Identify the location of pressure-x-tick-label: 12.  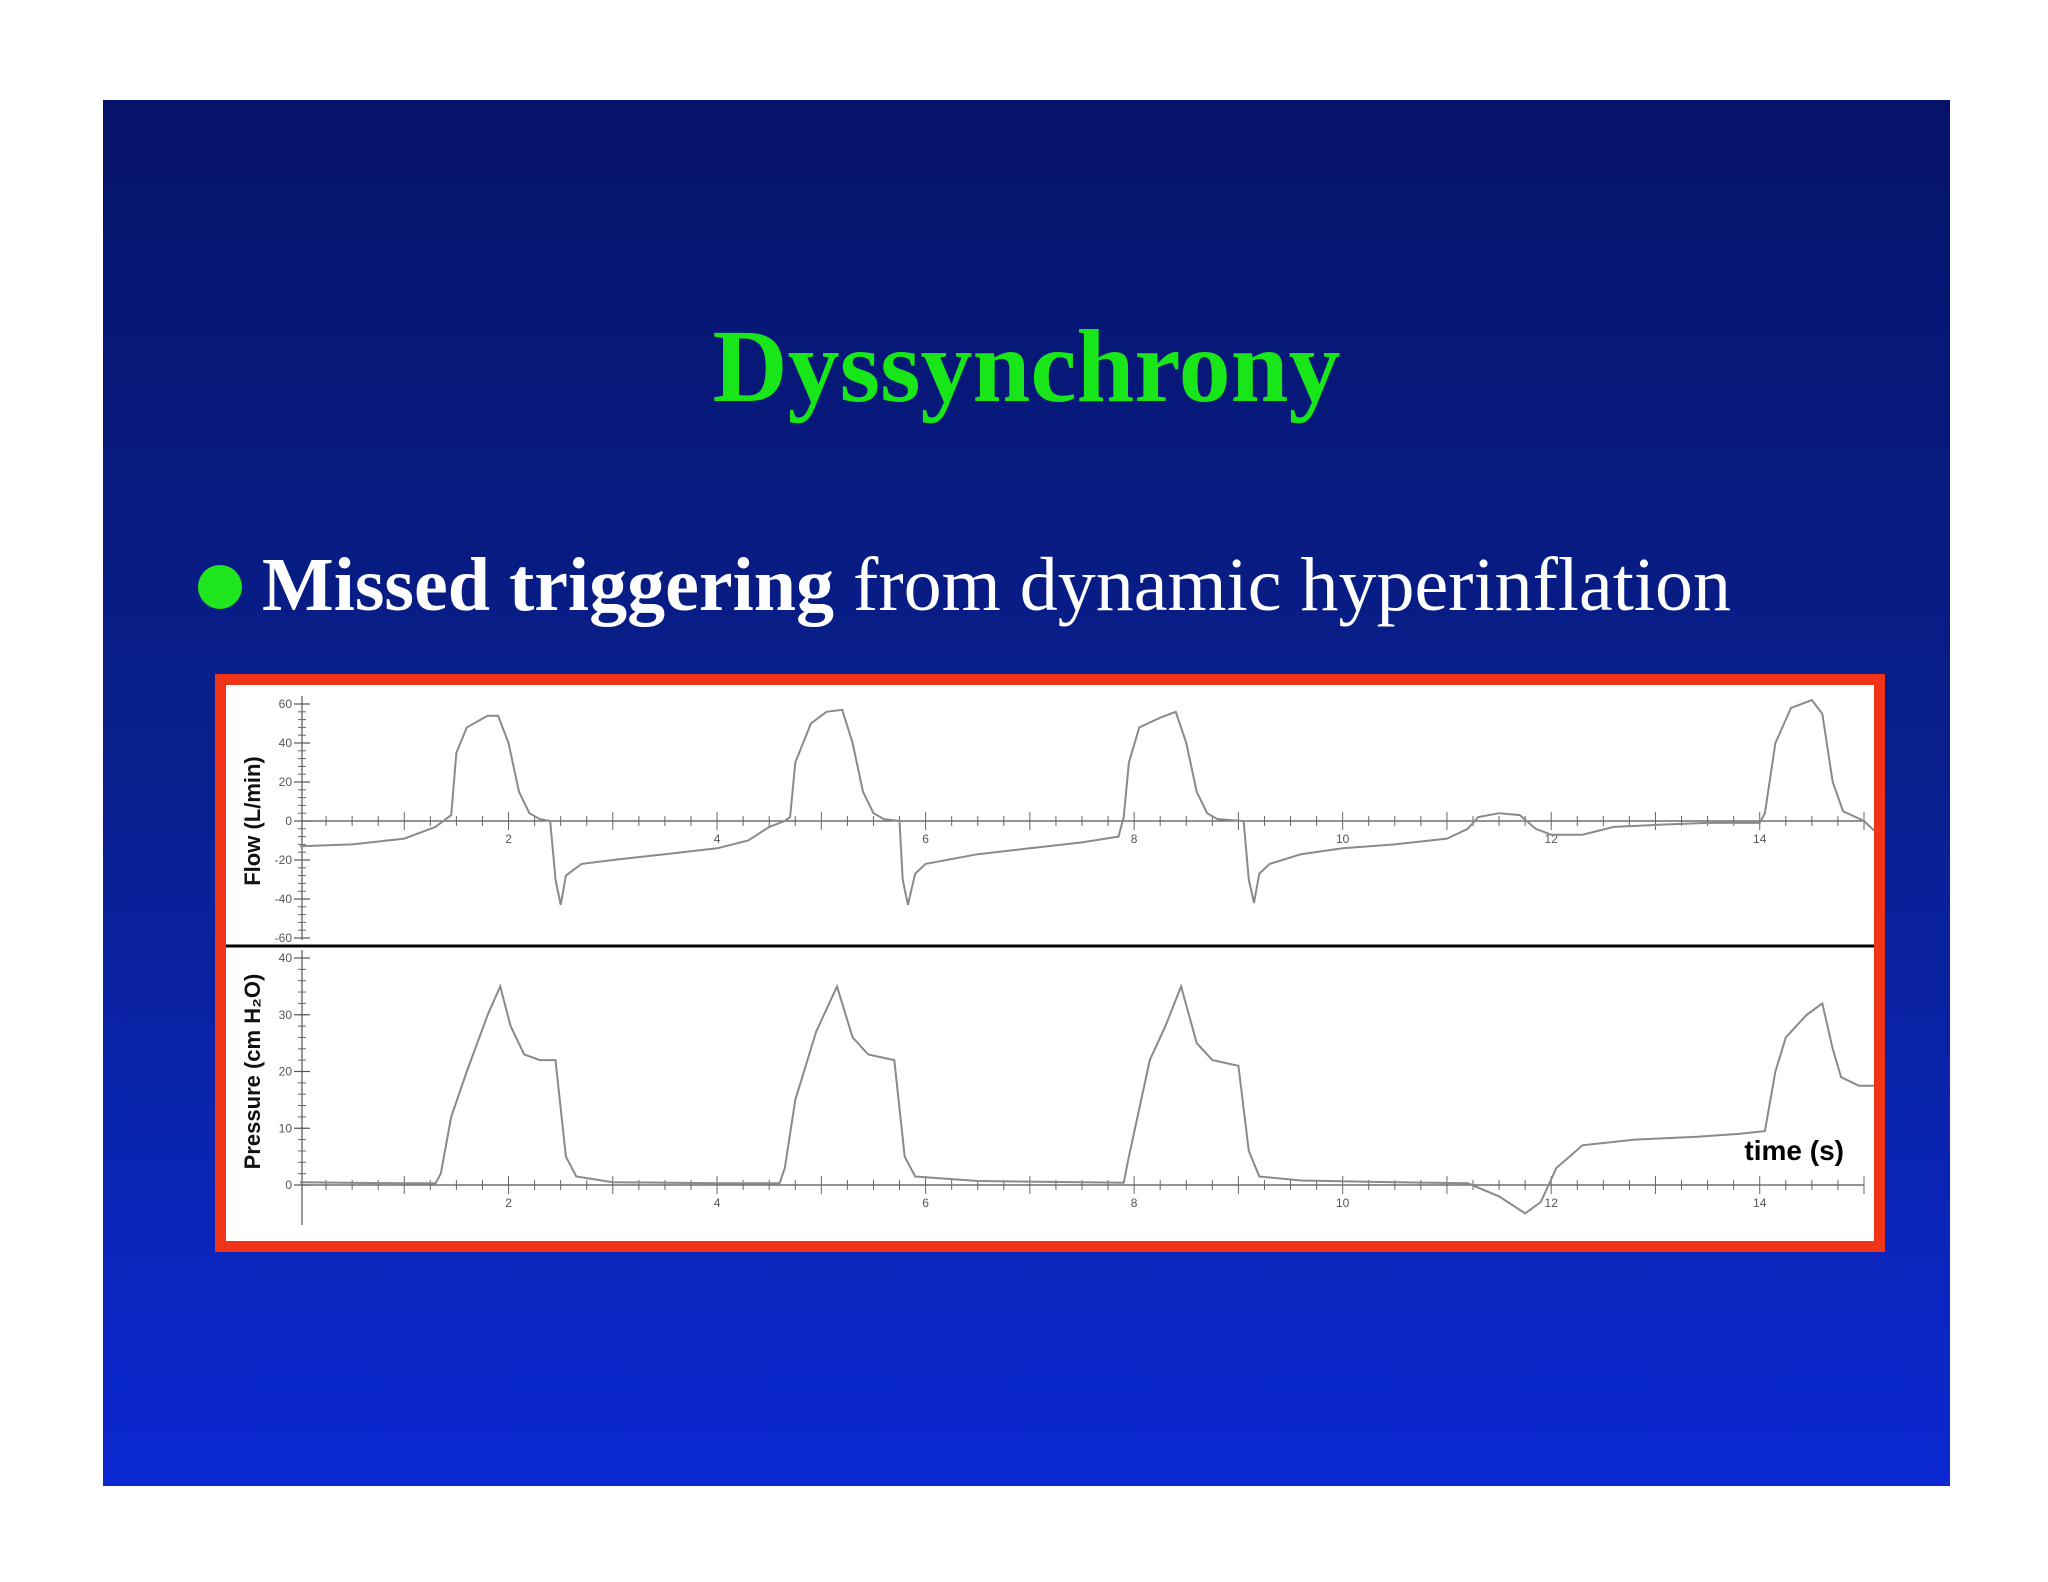
(1552, 1203).